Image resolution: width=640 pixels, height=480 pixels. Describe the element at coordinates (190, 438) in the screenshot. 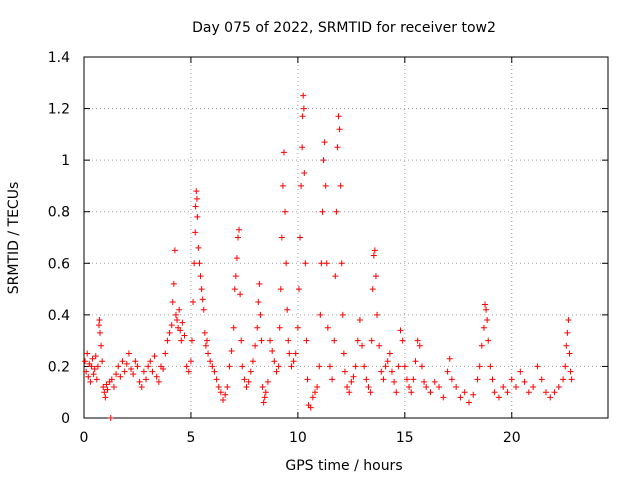

I see `x-tick-label: 5` at that location.